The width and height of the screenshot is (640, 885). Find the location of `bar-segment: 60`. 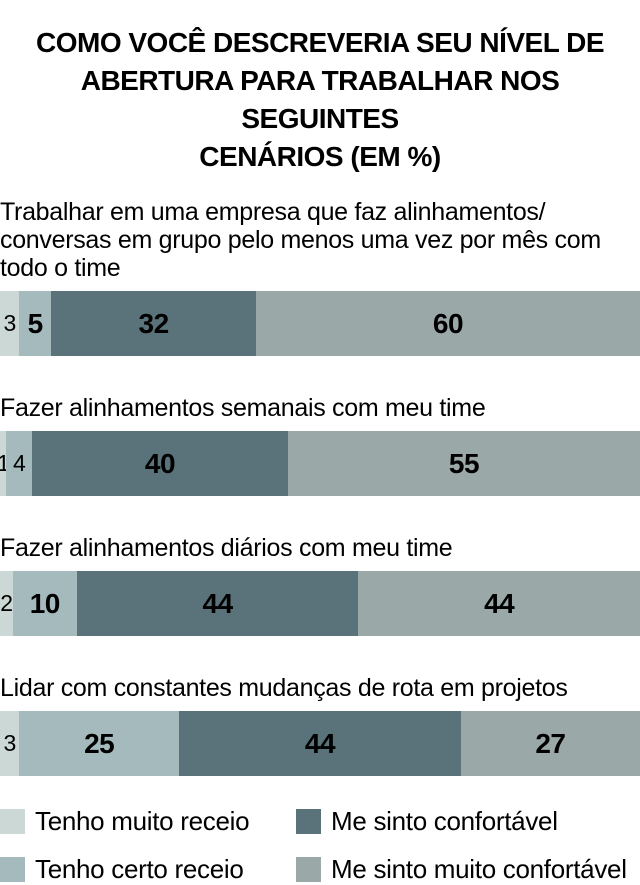

bar-segment: 60 is located at coordinates (447, 323).